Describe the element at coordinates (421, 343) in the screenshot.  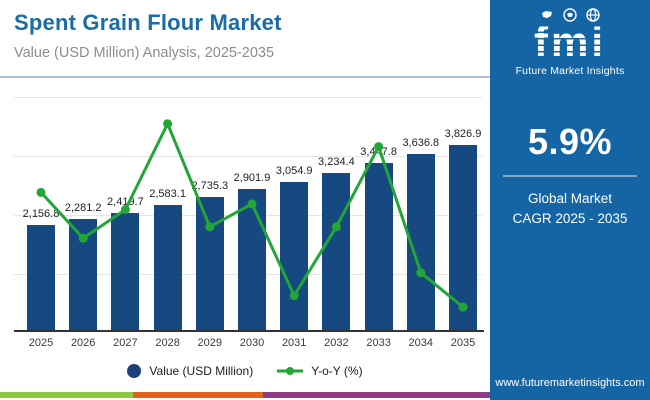
I see `x-tick-label: 2034` at that location.